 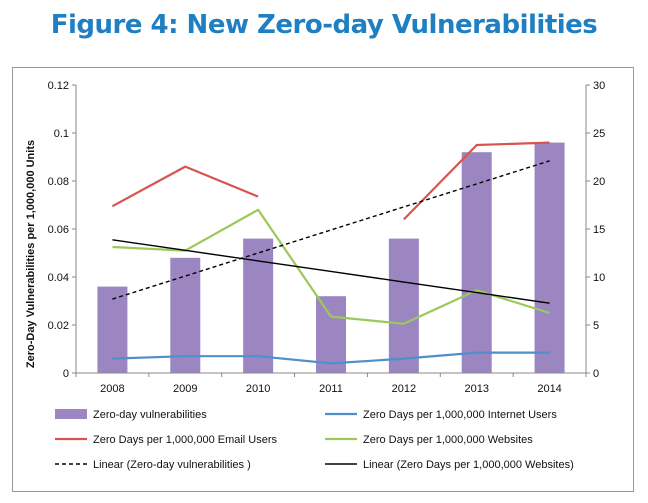 What do you see at coordinates (599, 182) in the screenshot?
I see `right-tick-label: 20` at bounding box center [599, 182].